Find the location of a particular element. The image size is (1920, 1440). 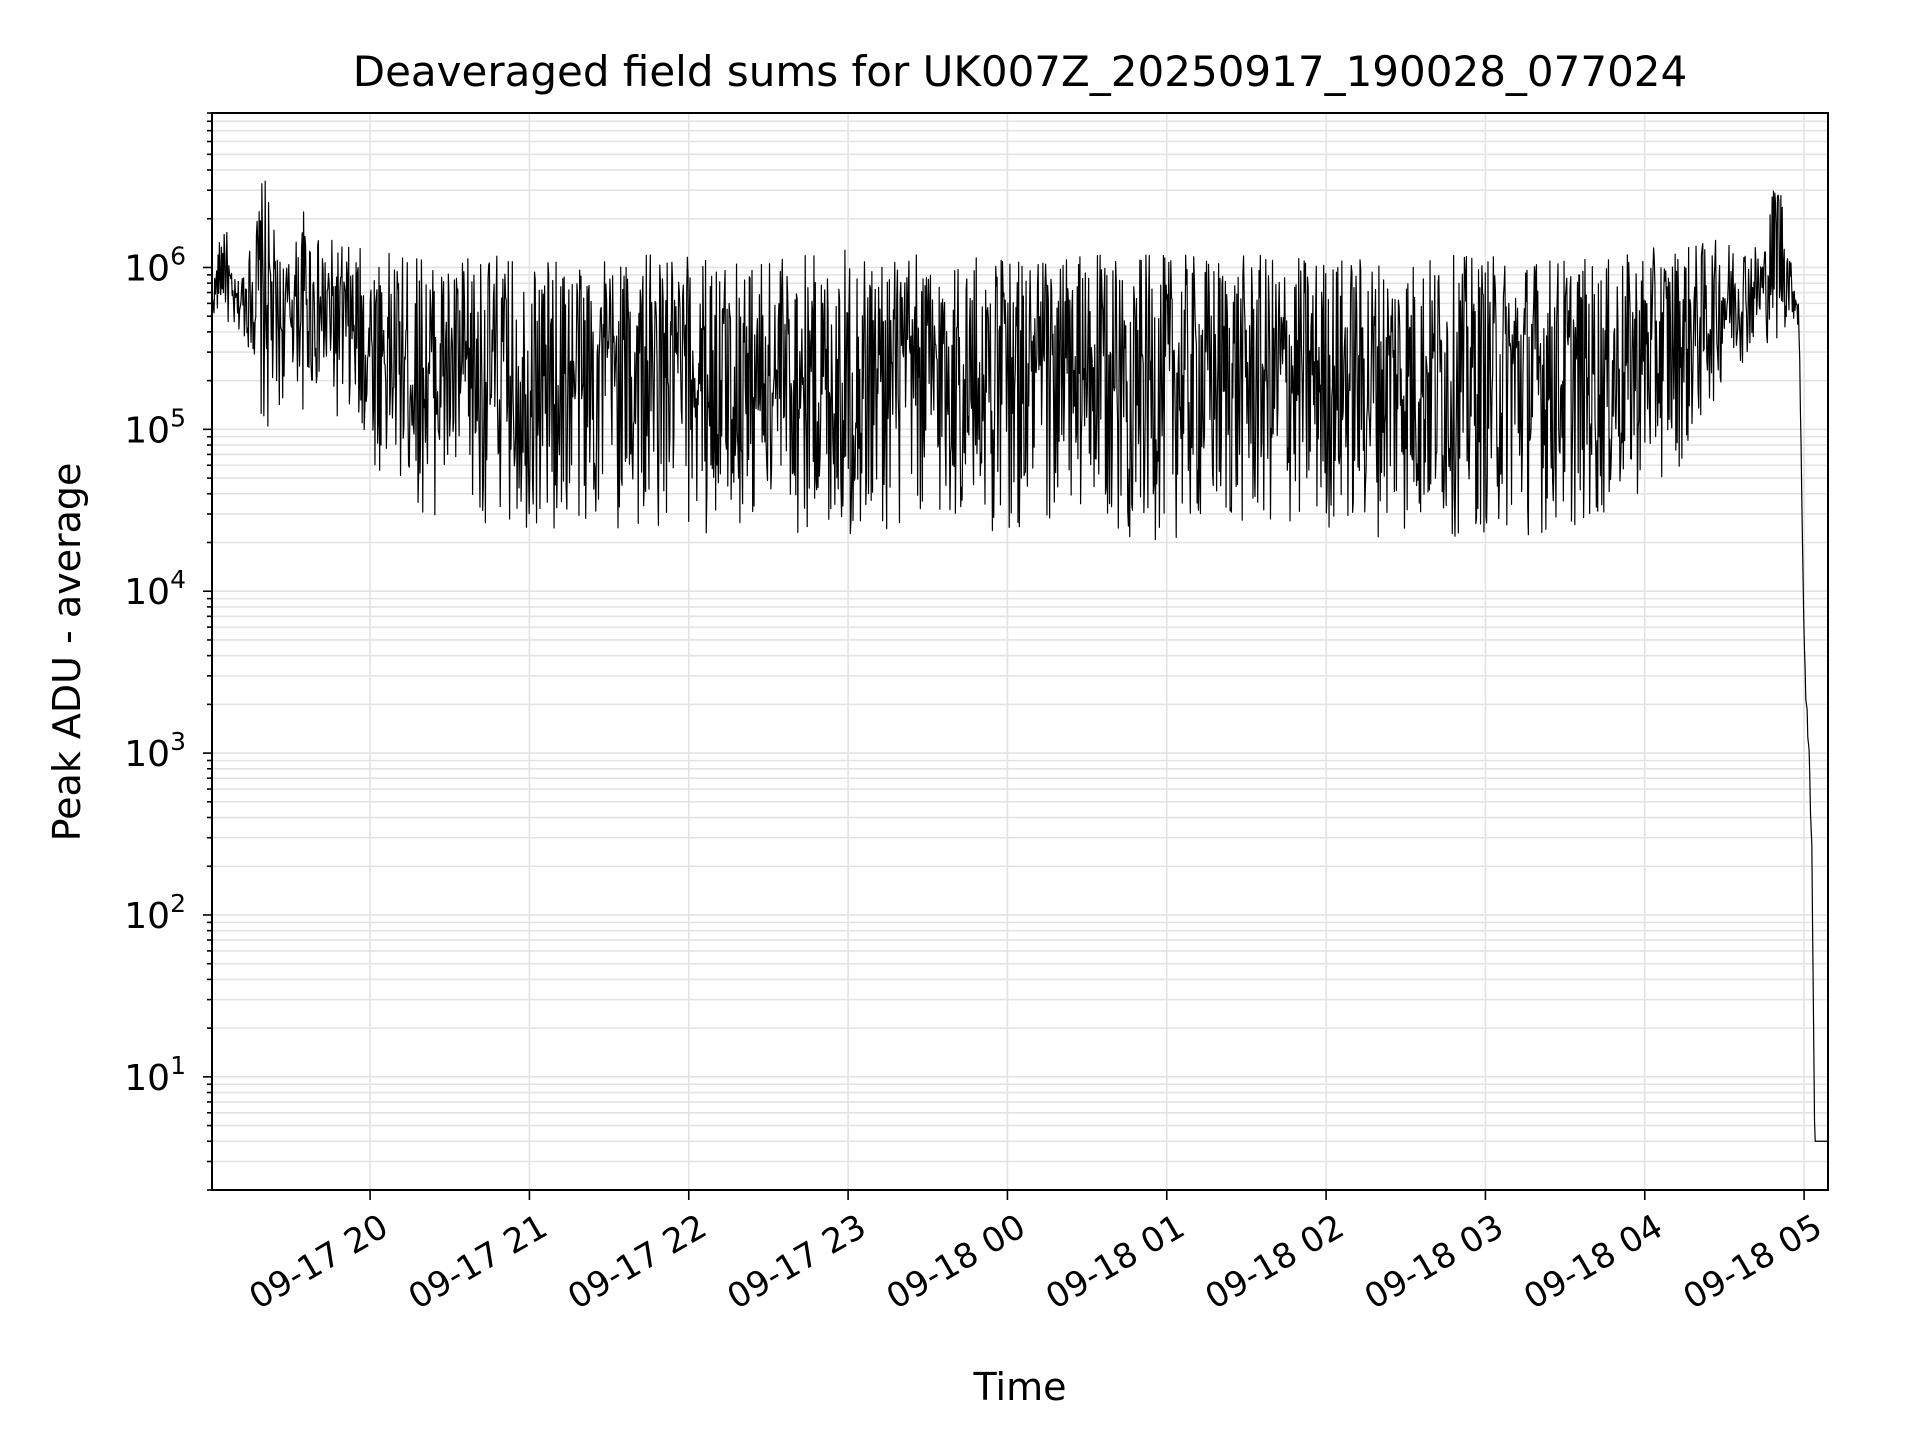

y-tick-label: 10² is located at coordinates (155, 913).